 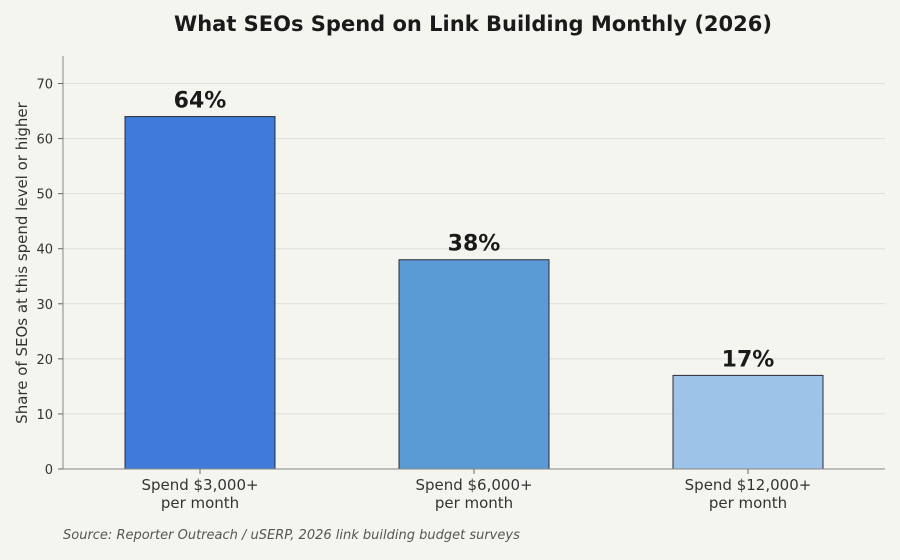 I want to click on y-ticks: 0 10 20 30 40 50 60 70, so click(x=49, y=278).